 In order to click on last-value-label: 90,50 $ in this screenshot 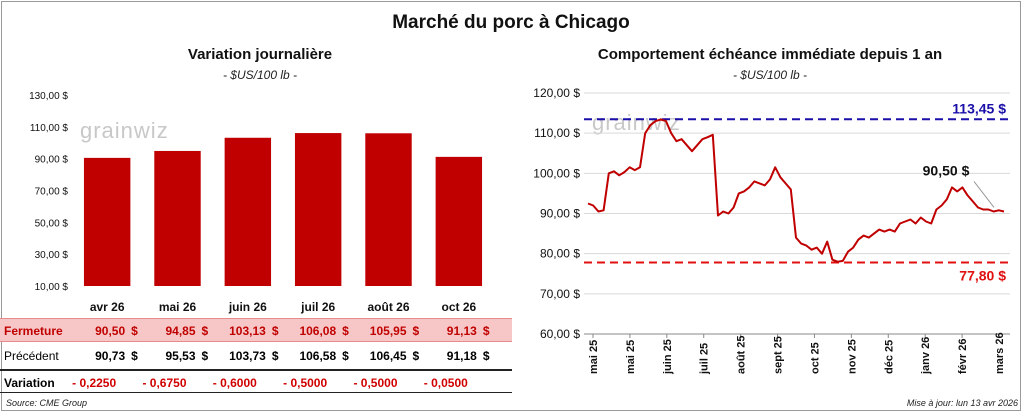, I will do `click(946, 170)`.